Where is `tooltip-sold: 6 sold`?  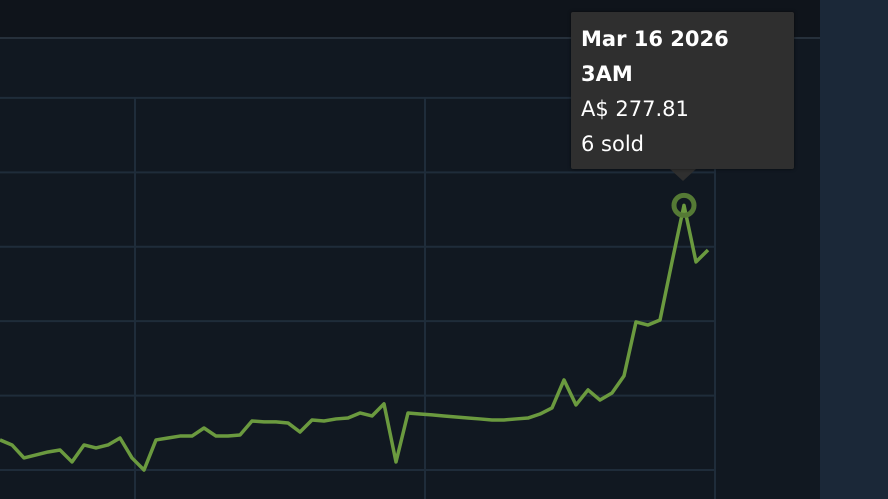
tooltip-sold: 6 sold is located at coordinates (612, 144).